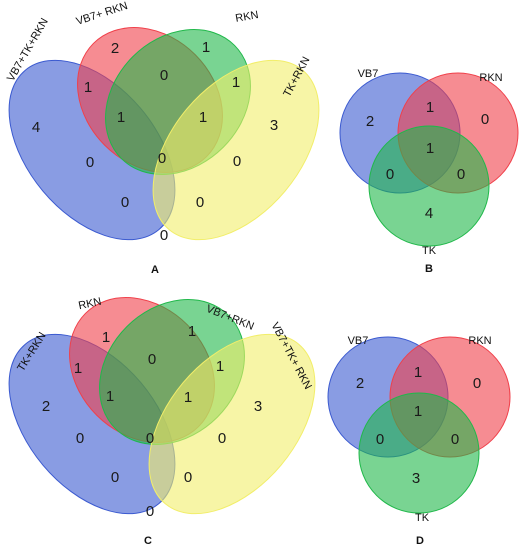 The height and width of the screenshot is (550, 521). What do you see at coordinates (390, 174) in the screenshot?
I see `venn-b-count-r5: 0` at bounding box center [390, 174].